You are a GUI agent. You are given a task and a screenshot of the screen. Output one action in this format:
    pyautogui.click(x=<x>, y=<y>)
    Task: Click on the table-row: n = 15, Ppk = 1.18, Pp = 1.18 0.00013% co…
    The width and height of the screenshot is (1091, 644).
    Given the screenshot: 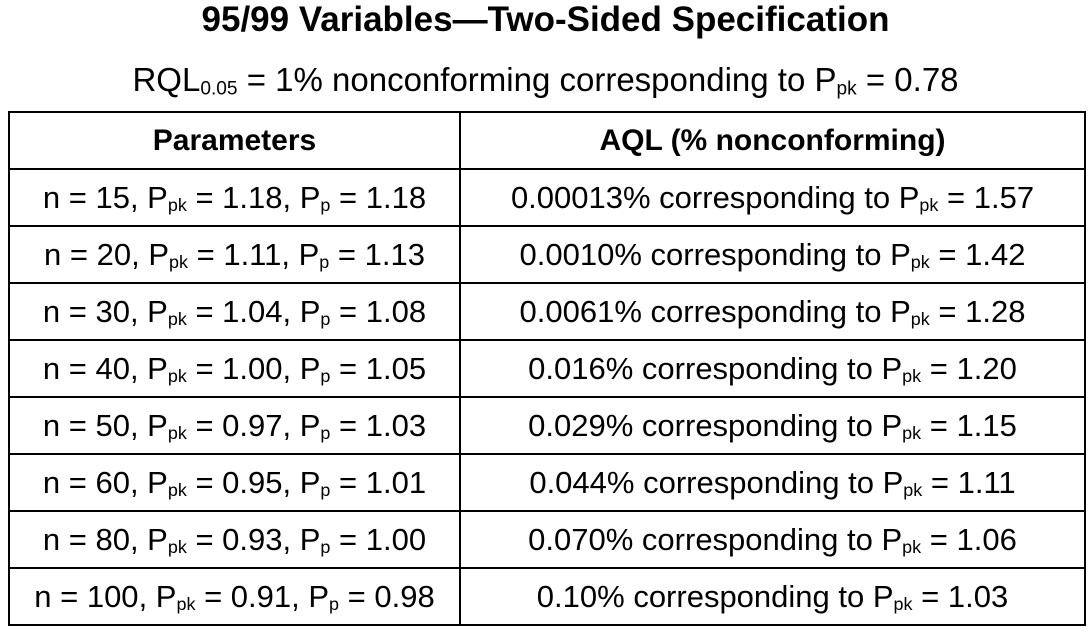 What is the action you would take?
    pyautogui.click(x=547, y=197)
    